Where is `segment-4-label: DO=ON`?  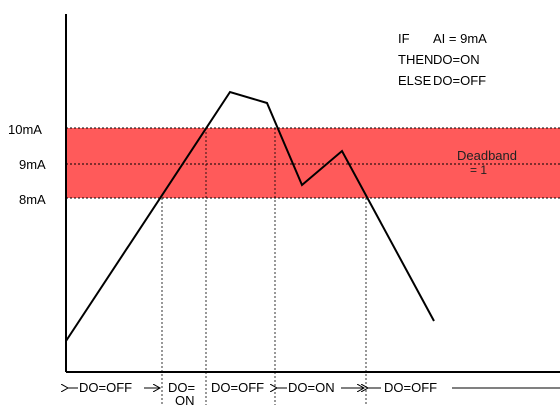
segment-4-label: DO=ON is located at coordinates (311, 387).